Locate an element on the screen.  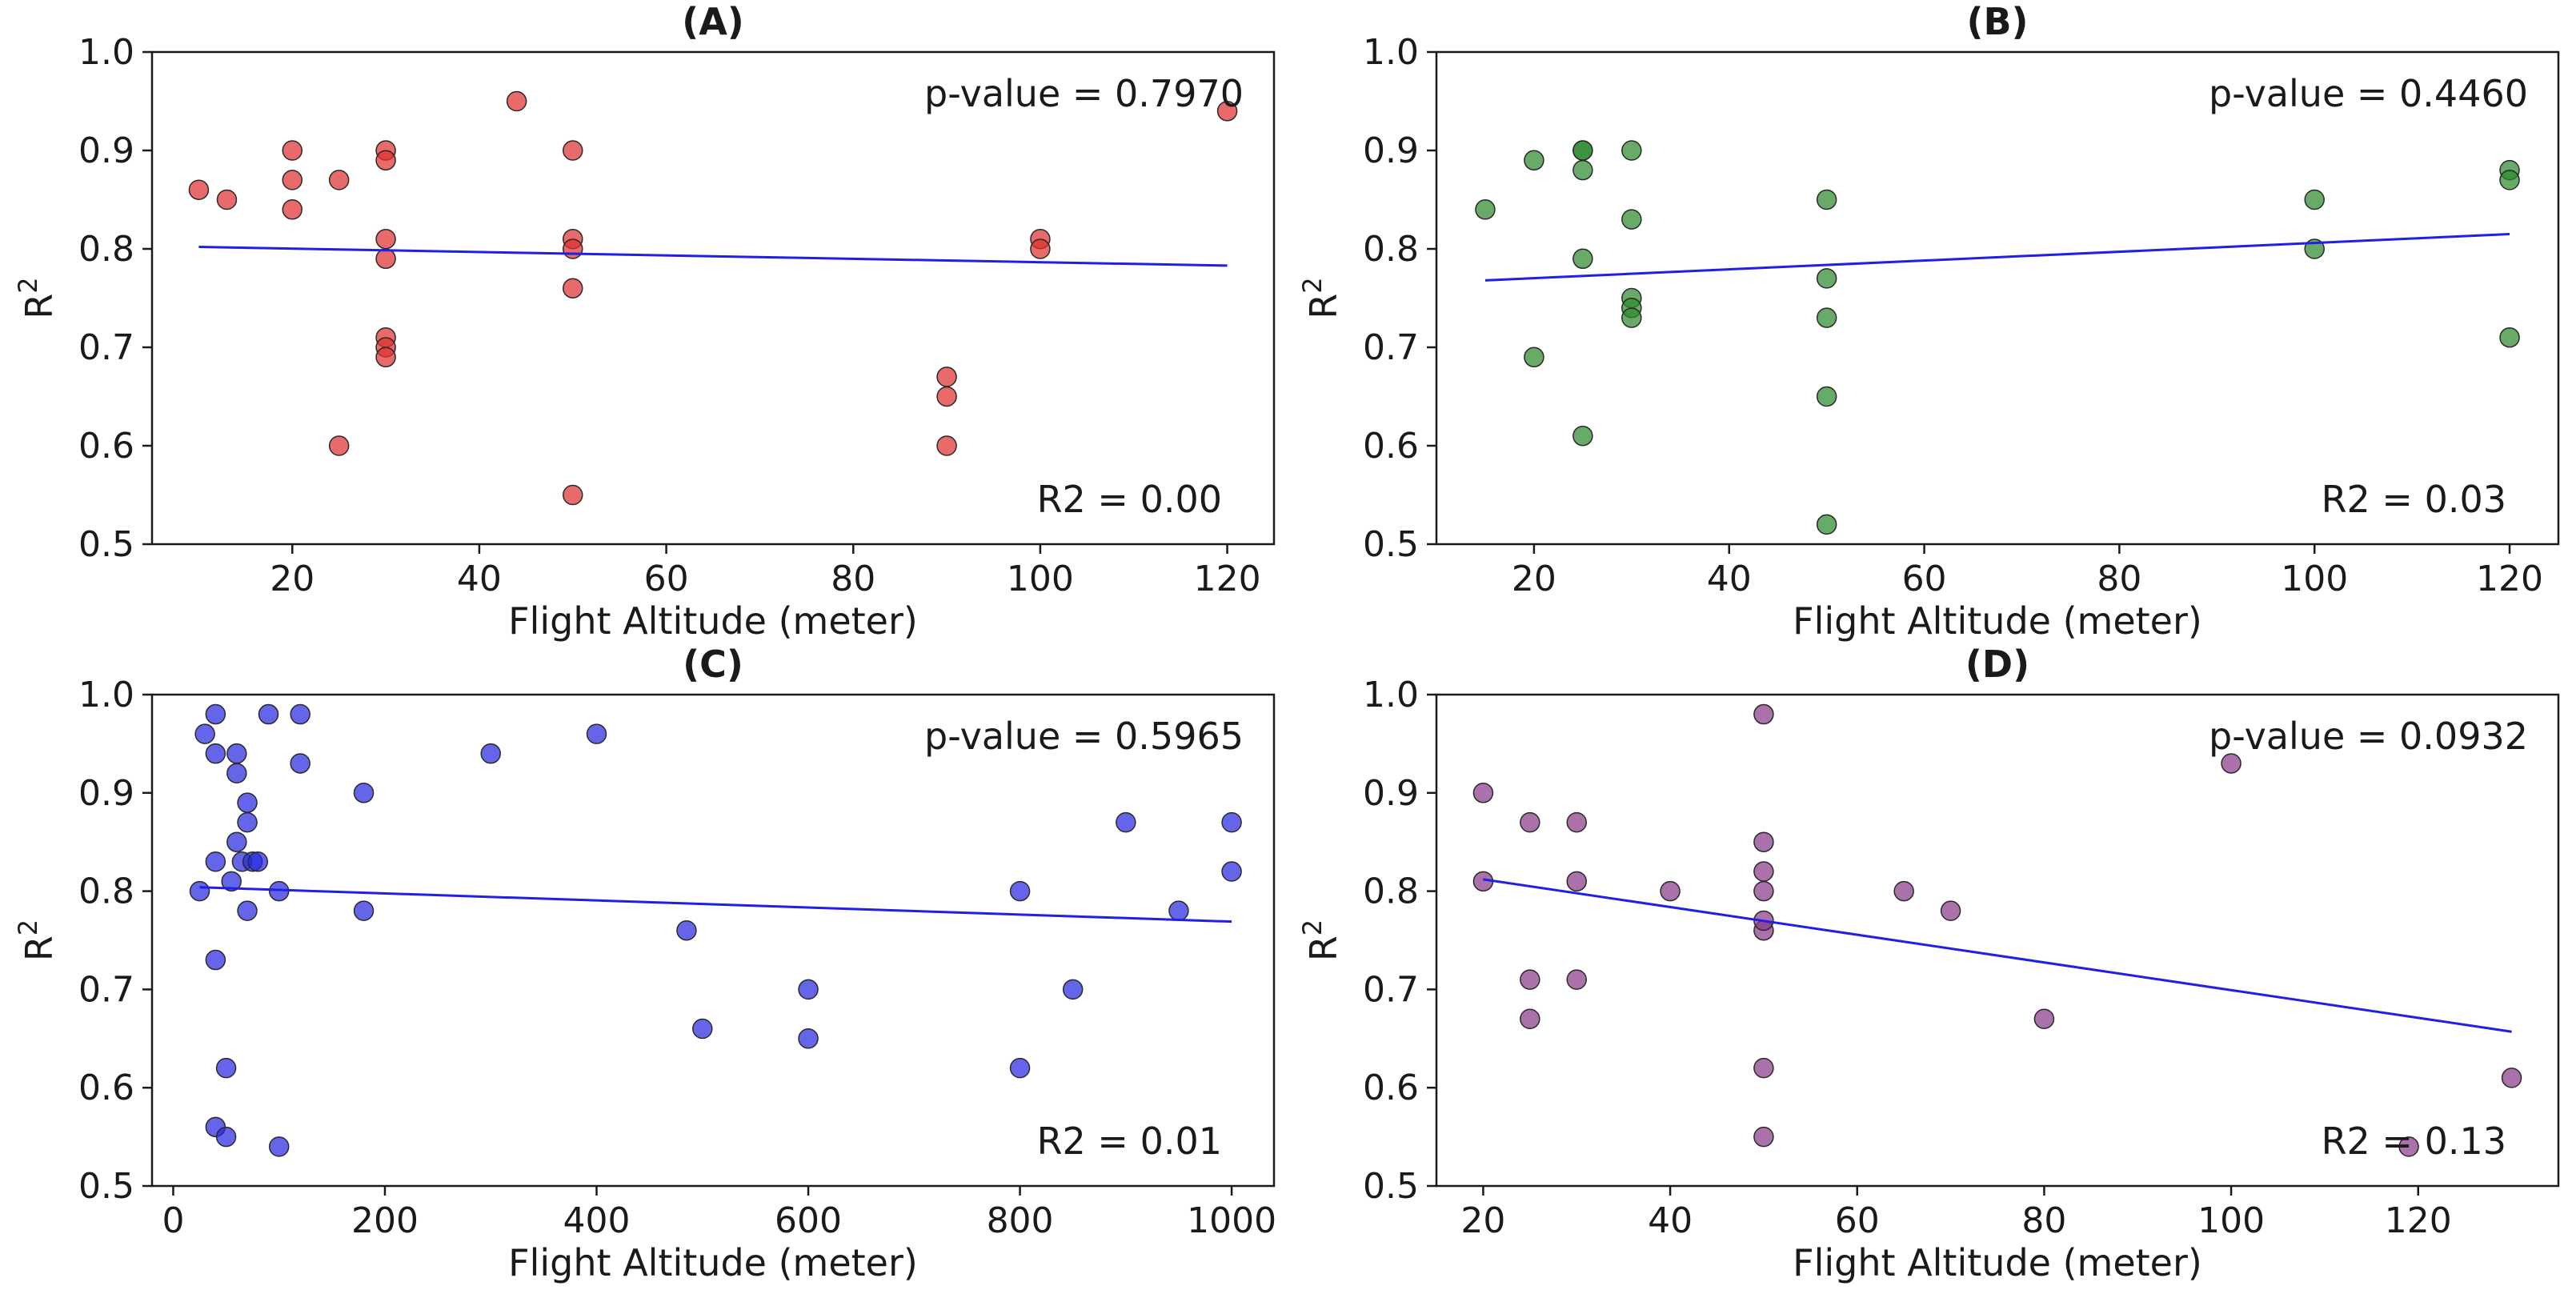
y-tick-label: 0.8 is located at coordinates (1391, 891).